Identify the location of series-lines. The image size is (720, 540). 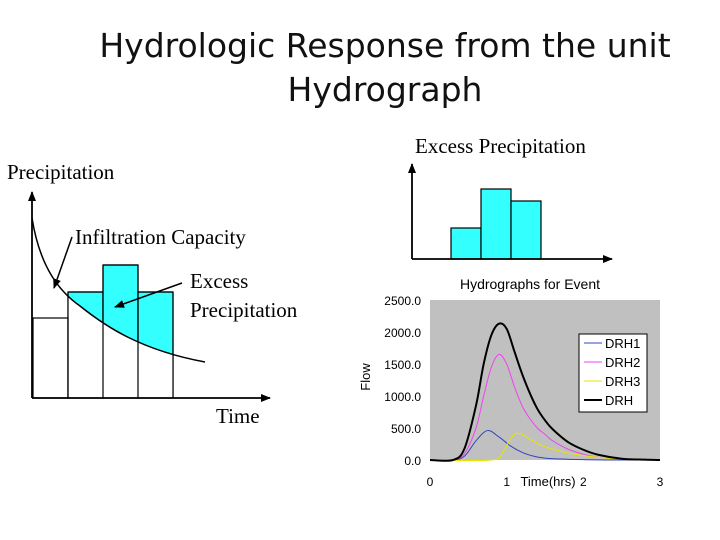
(545, 392).